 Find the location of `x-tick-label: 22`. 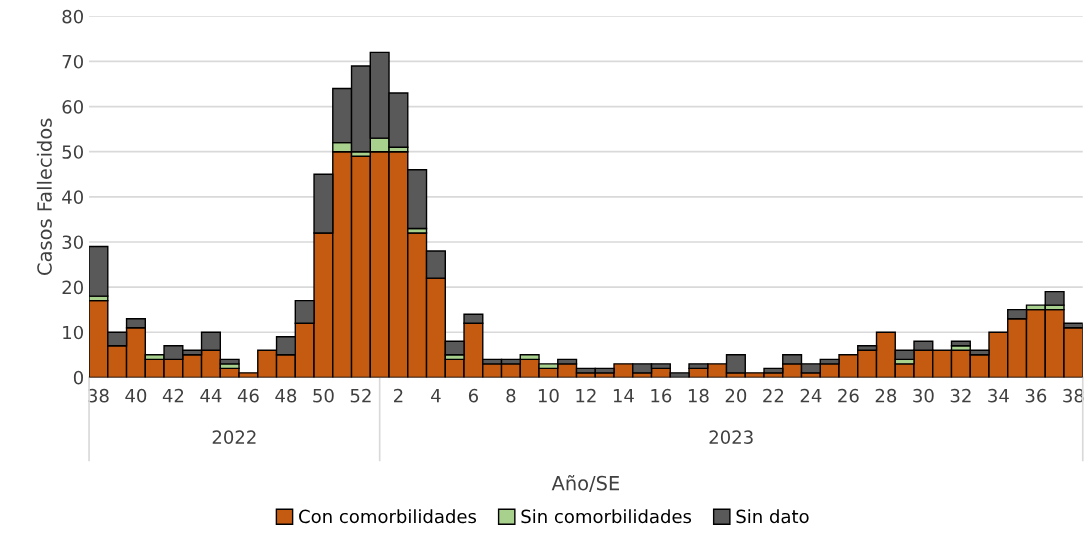

x-tick-label: 22 is located at coordinates (773, 395).